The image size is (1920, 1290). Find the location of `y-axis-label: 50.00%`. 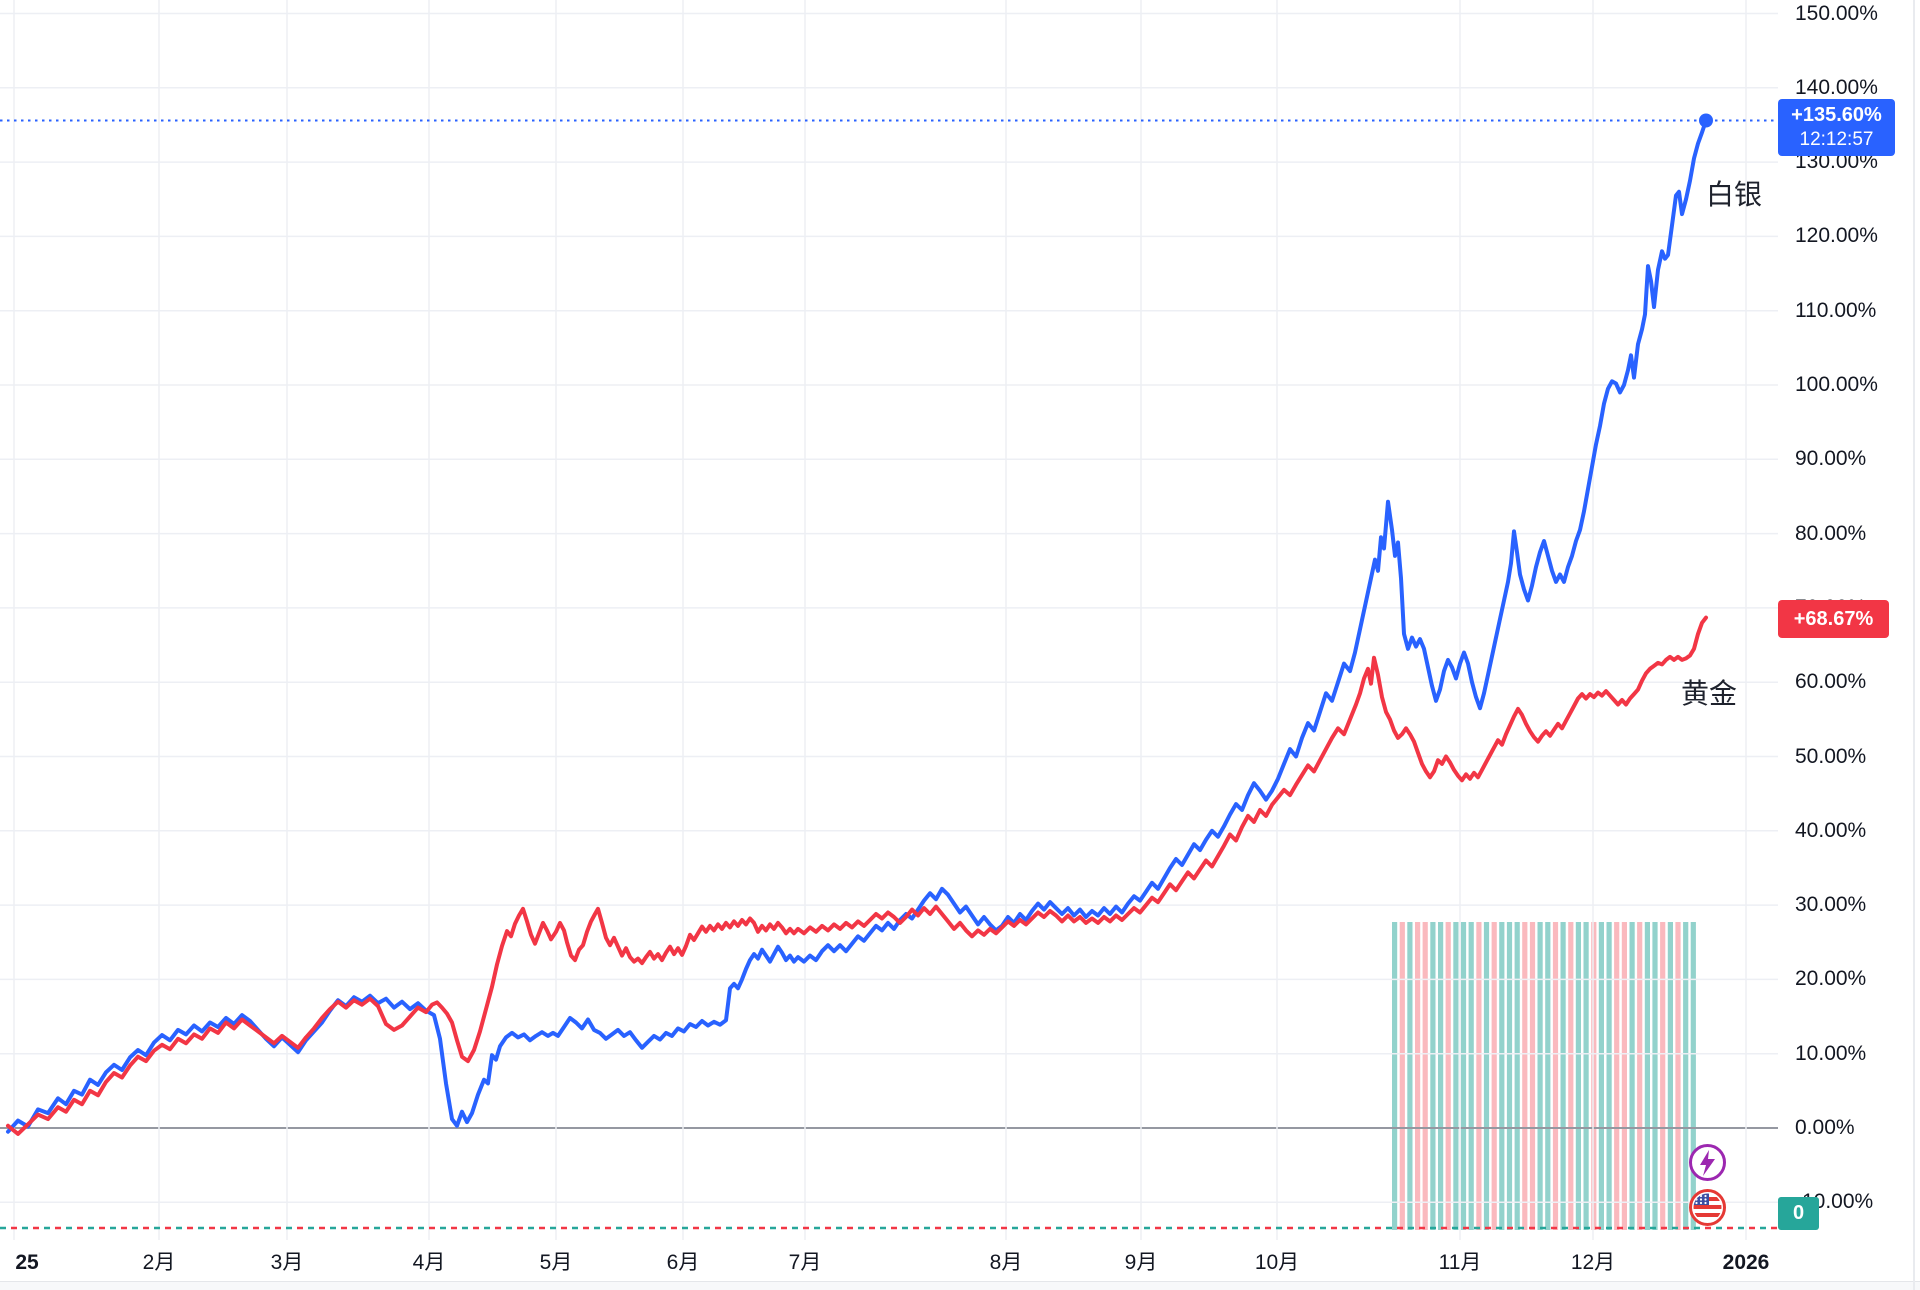

y-axis-label: 50.00% is located at coordinates (1831, 756).